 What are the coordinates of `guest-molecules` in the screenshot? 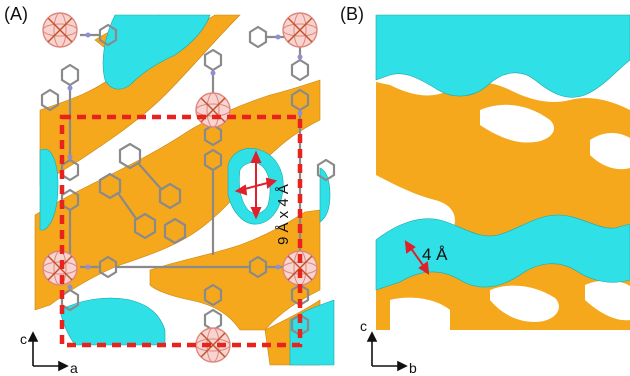 It's located at (142, 193).